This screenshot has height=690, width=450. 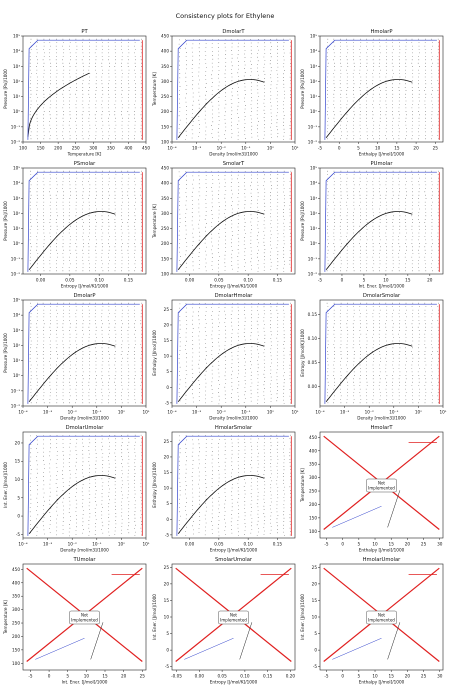 I want to click on y-tick-label: 25, so click(x=167, y=309).